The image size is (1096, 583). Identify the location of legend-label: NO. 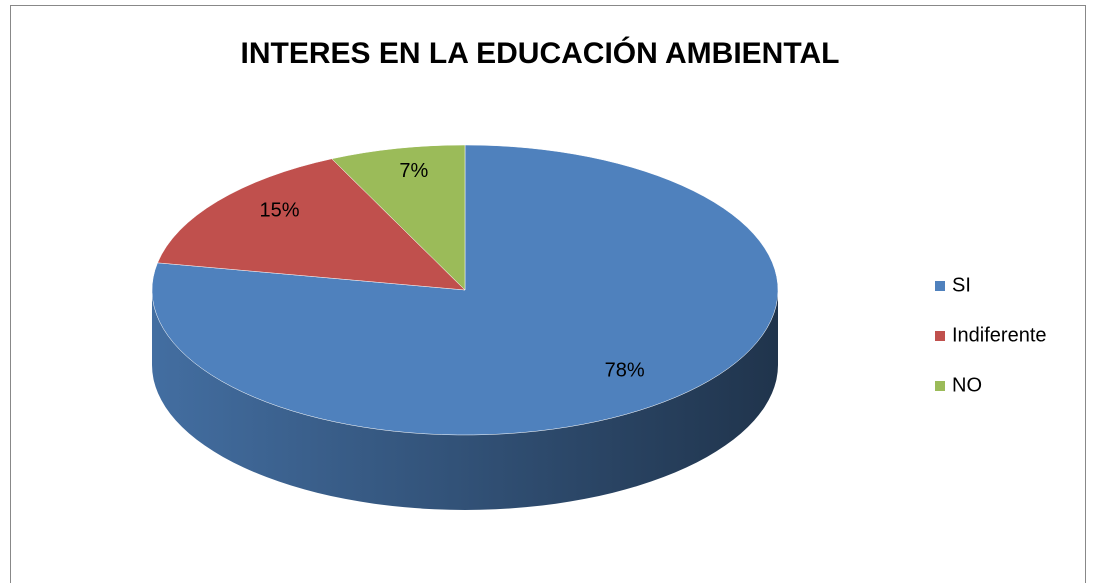
(967, 385).